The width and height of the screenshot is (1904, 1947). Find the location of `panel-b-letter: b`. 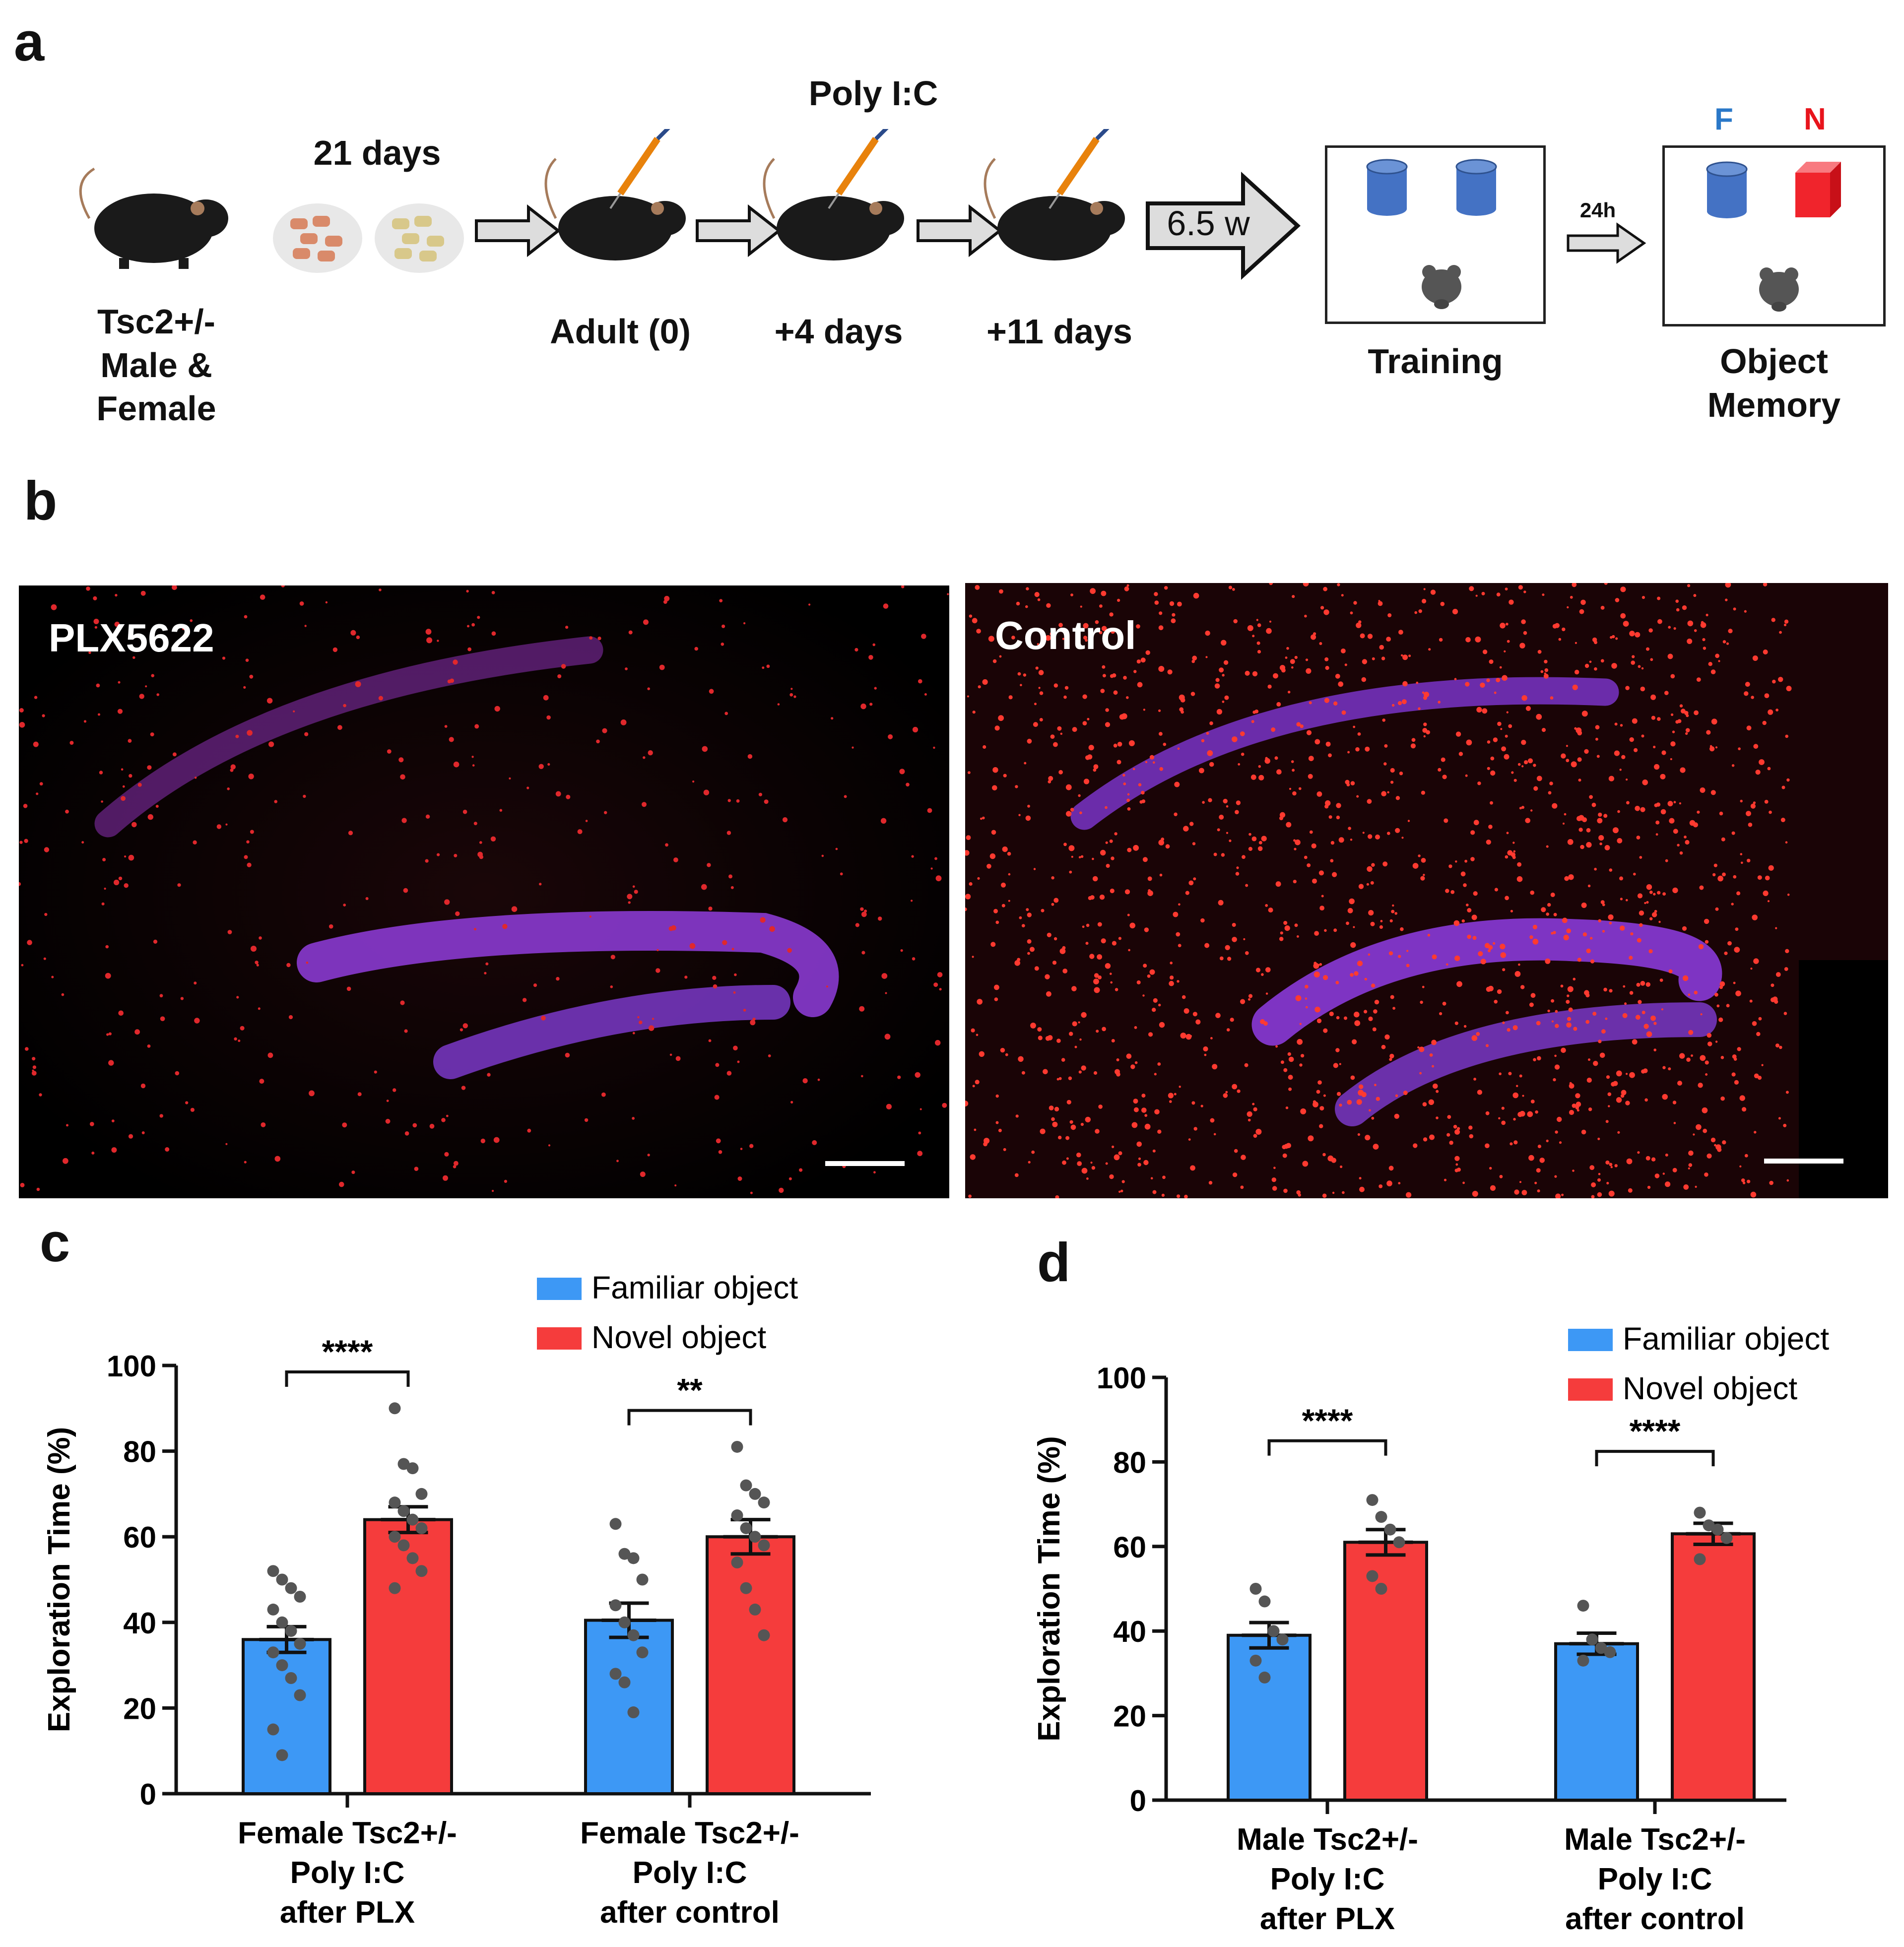

panel-b-letter: b is located at coordinates (41, 500).